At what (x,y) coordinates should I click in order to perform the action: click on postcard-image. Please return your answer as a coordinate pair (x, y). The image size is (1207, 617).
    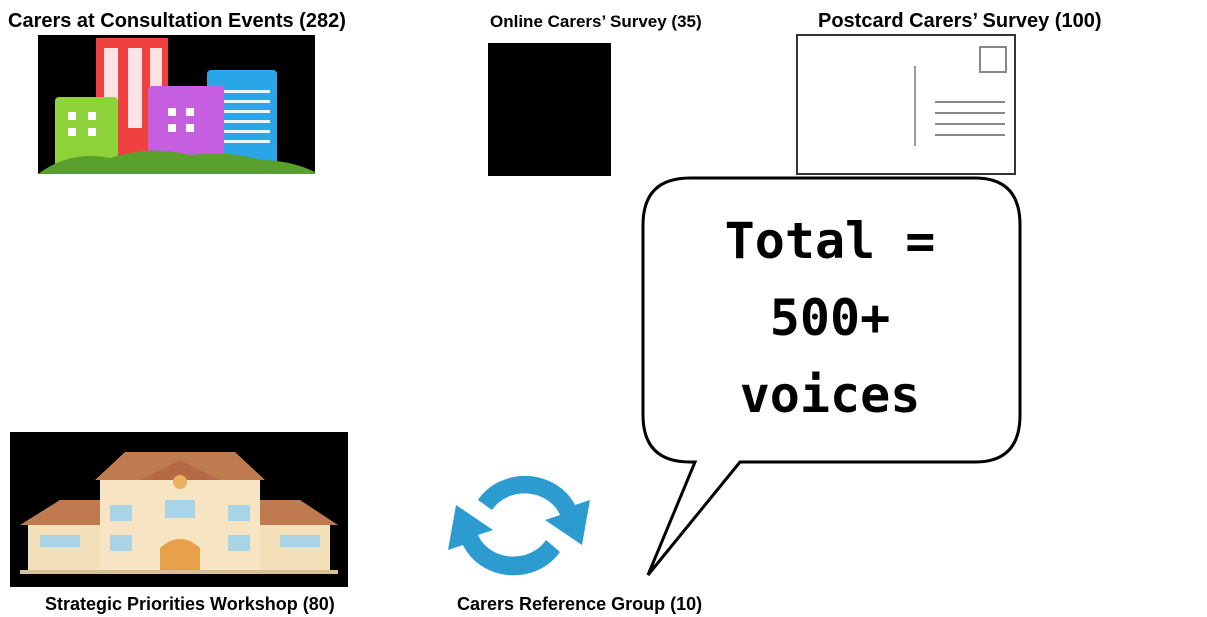
    Looking at the image, I should click on (906, 104).